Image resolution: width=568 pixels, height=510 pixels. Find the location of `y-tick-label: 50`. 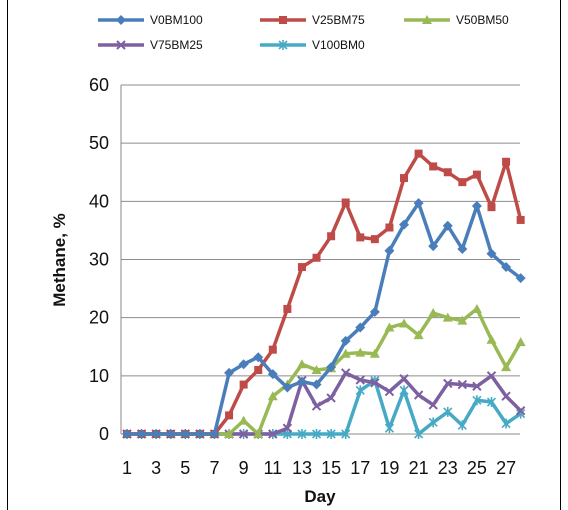

y-tick-label: 50 is located at coordinates (99, 143).